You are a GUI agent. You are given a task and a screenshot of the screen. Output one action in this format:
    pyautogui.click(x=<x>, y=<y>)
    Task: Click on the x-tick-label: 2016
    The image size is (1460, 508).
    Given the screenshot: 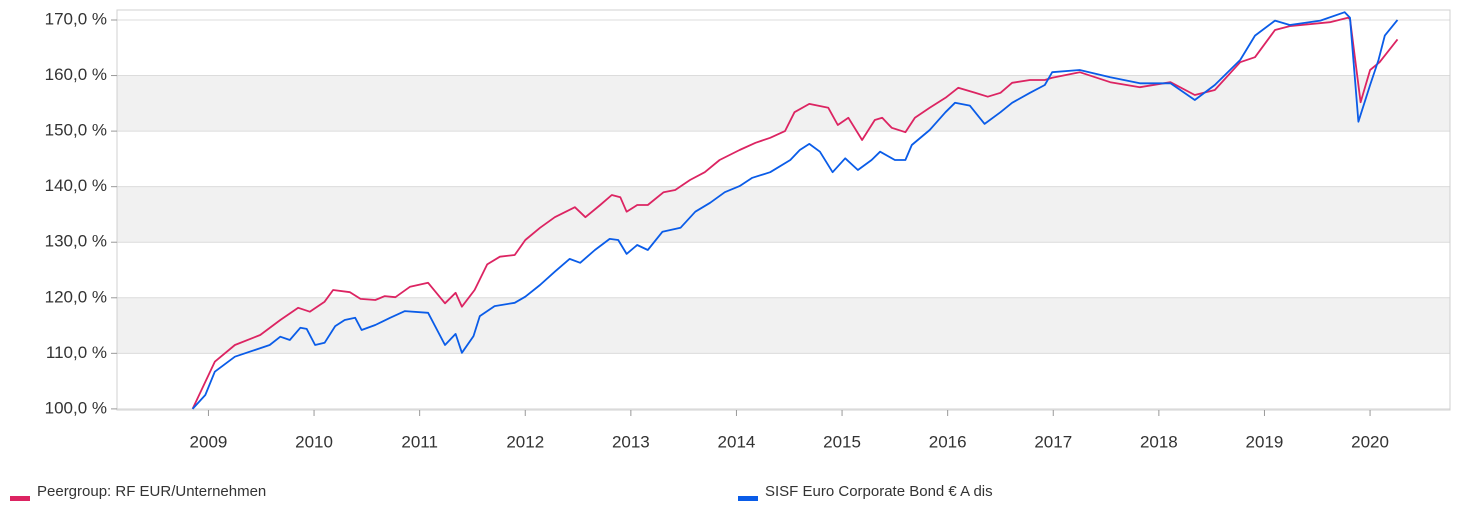 What is the action you would take?
    pyautogui.click(x=948, y=441)
    